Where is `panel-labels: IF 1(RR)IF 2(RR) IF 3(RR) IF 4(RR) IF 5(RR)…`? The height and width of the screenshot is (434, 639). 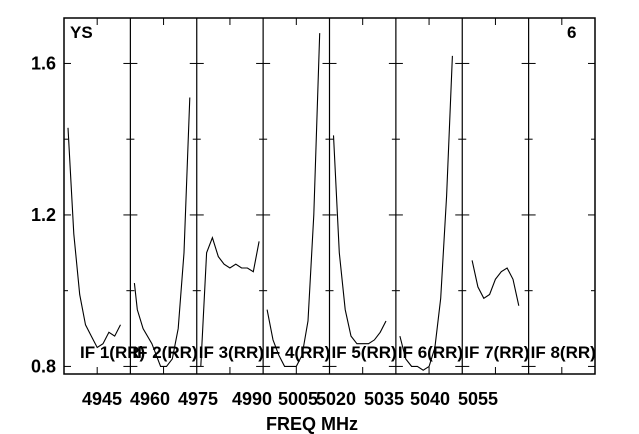 panel-labels: IF 1(RR)IF 2(RR) IF 3(RR) IF 4(RR) IF 5(RR)… is located at coordinates (338, 352).